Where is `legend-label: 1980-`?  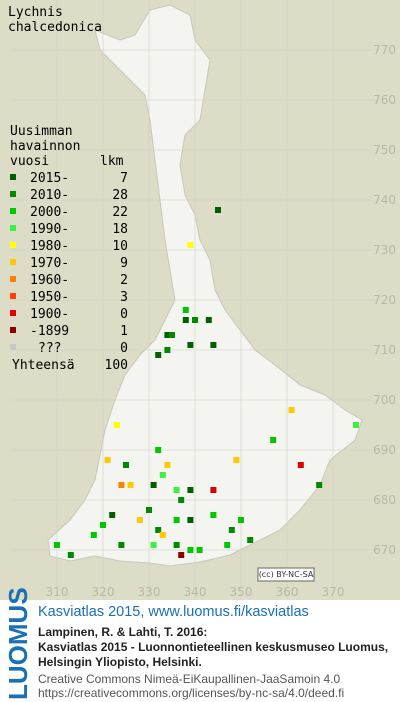 legend-label: 1980- is located at coordinates (49, 246).